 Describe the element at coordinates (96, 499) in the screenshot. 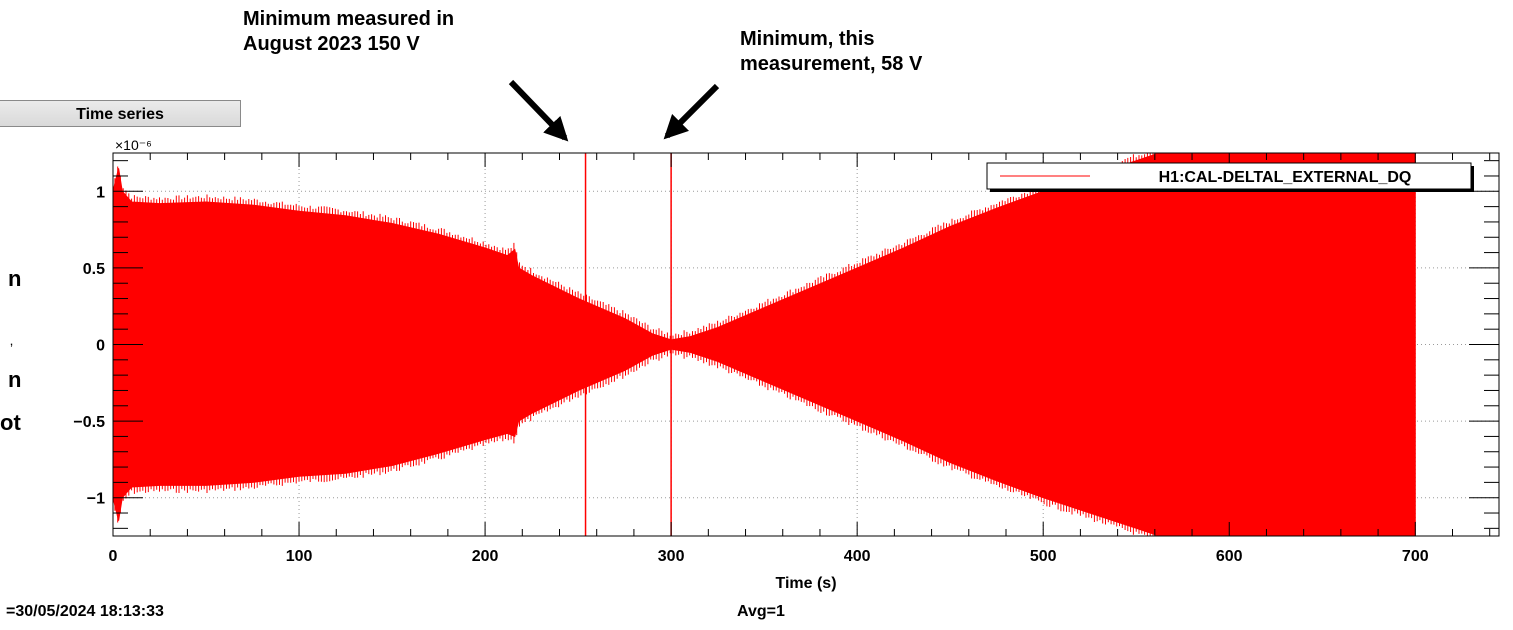

I see `y-tick-label: −1` at that location.